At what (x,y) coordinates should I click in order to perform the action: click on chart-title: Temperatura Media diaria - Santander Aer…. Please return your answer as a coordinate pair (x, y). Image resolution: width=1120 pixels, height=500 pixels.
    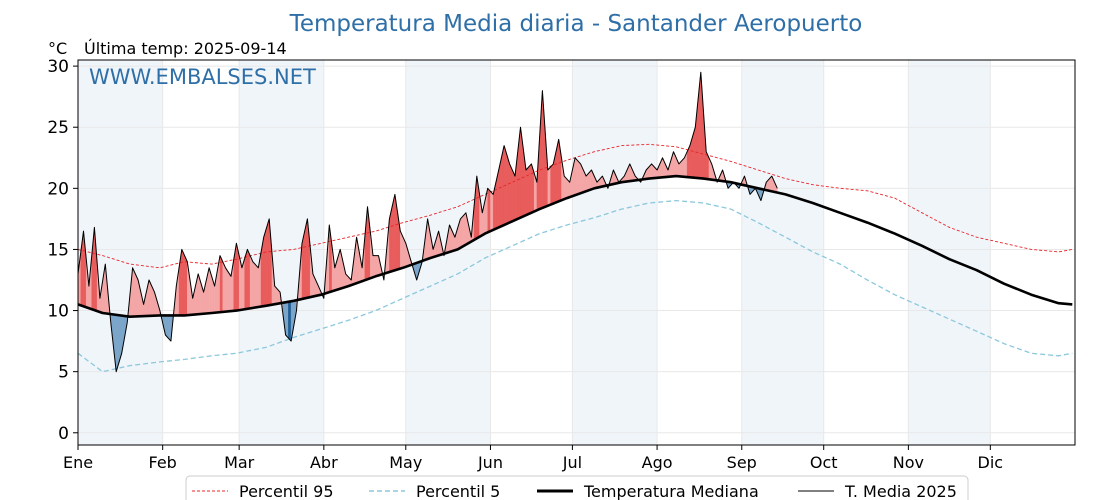
    Looking at the image, I should click on (576, 24).